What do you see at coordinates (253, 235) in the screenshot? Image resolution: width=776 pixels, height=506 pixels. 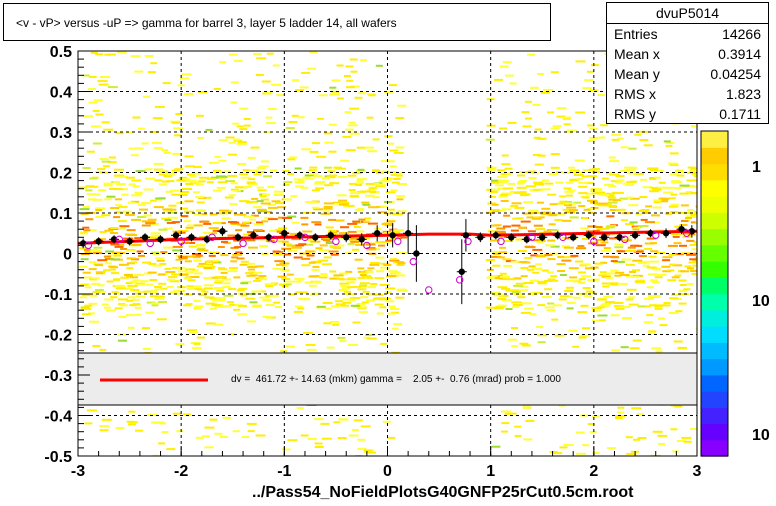 I see `profile-point` at bounding box center [253, 235].